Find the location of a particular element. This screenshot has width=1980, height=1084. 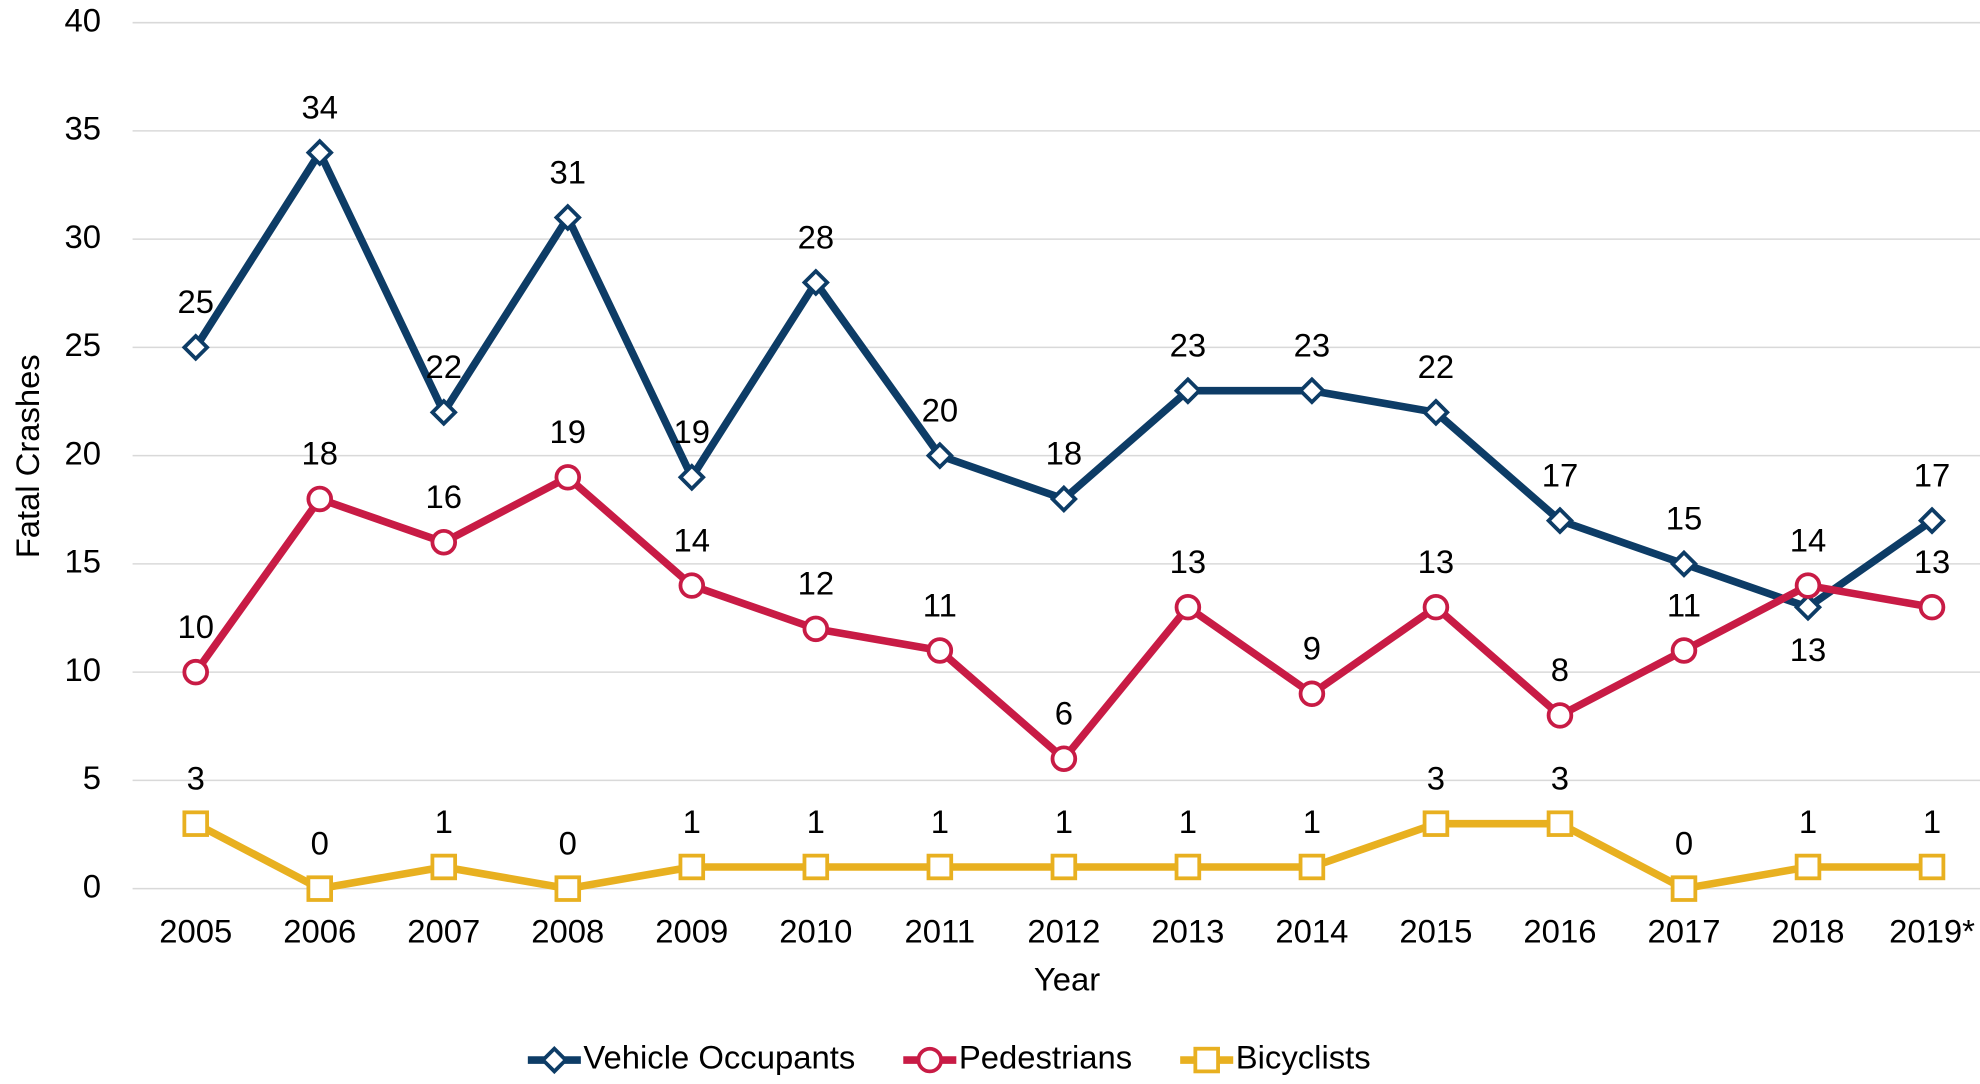

x-tick-label: 2005 is located at coordinates (195, 931).